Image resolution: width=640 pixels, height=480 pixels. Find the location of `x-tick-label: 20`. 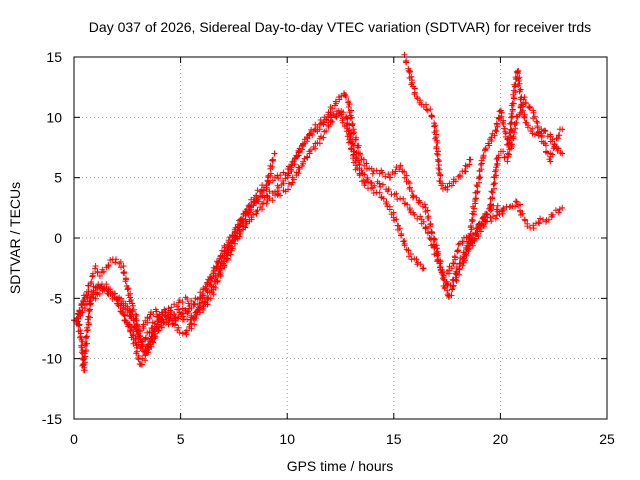

x-tick-label: 20 is located at coordinates (501, 439).